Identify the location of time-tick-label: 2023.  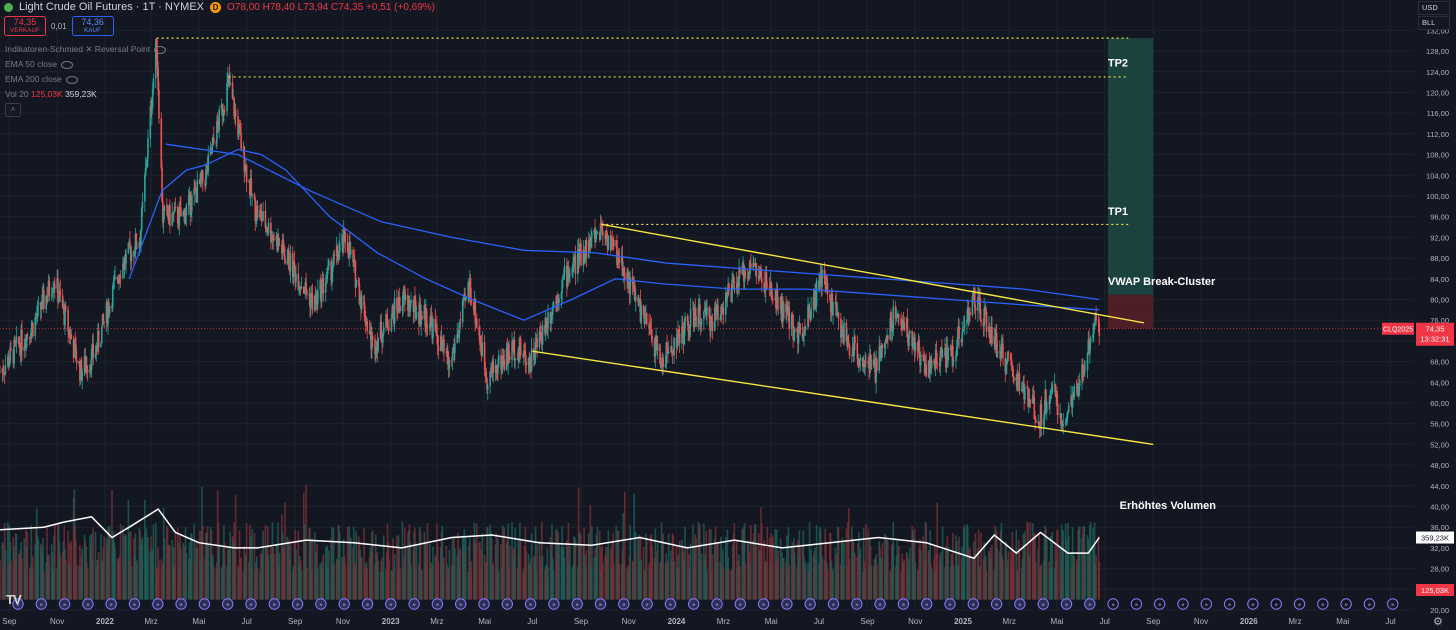
(391, 621).